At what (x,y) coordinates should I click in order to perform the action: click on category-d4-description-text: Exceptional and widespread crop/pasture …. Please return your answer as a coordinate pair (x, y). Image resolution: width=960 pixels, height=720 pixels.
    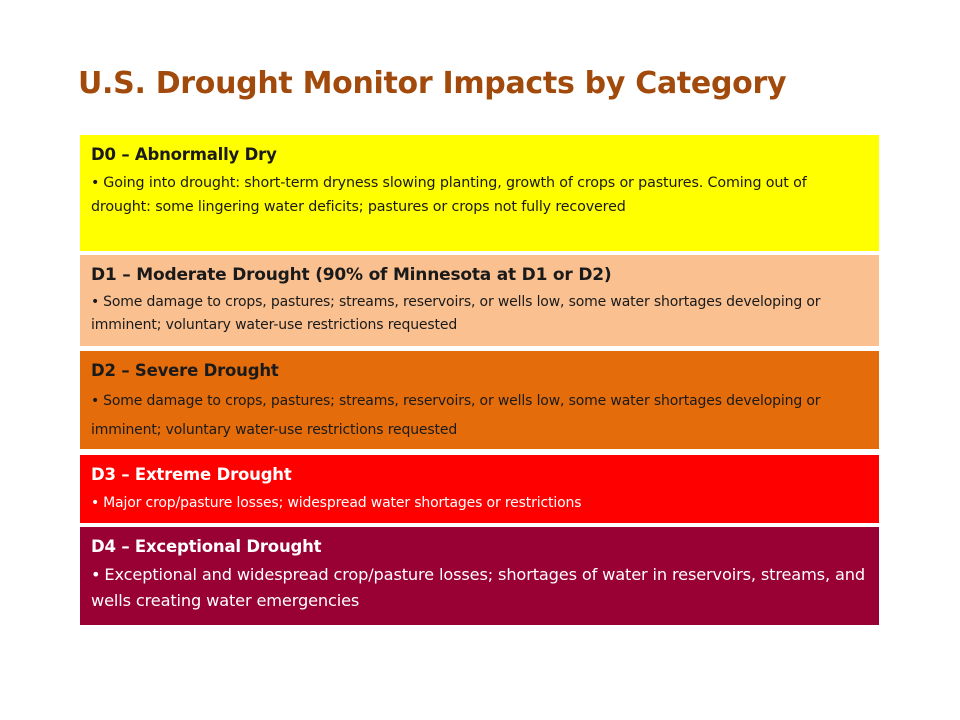
    Looking at the image, I should click on (478, 587).